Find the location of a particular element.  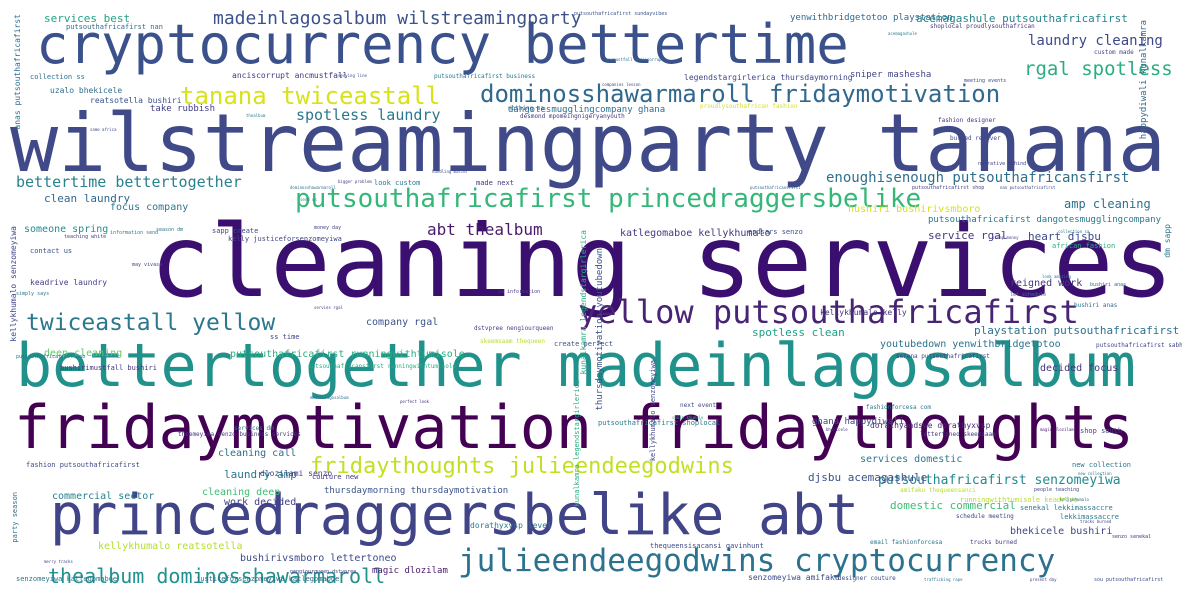

word-putsouthafricafirst-nan: putsouthafricafirst nan is located at coordinates (114, 27).